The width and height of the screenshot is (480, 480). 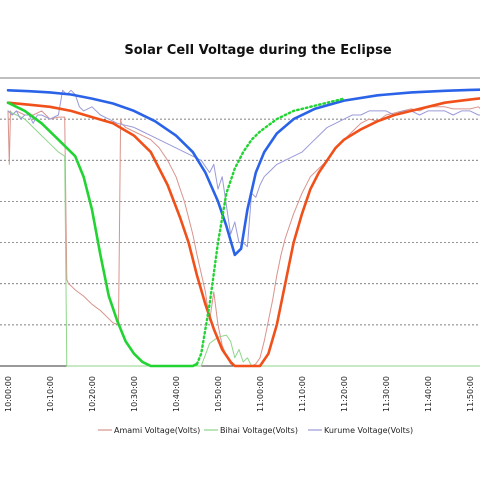 What do you see at coordinates (260, 394) in the screenshot?
I see `x-tick-label: 11:00:00` at bounding box center [260, 394].